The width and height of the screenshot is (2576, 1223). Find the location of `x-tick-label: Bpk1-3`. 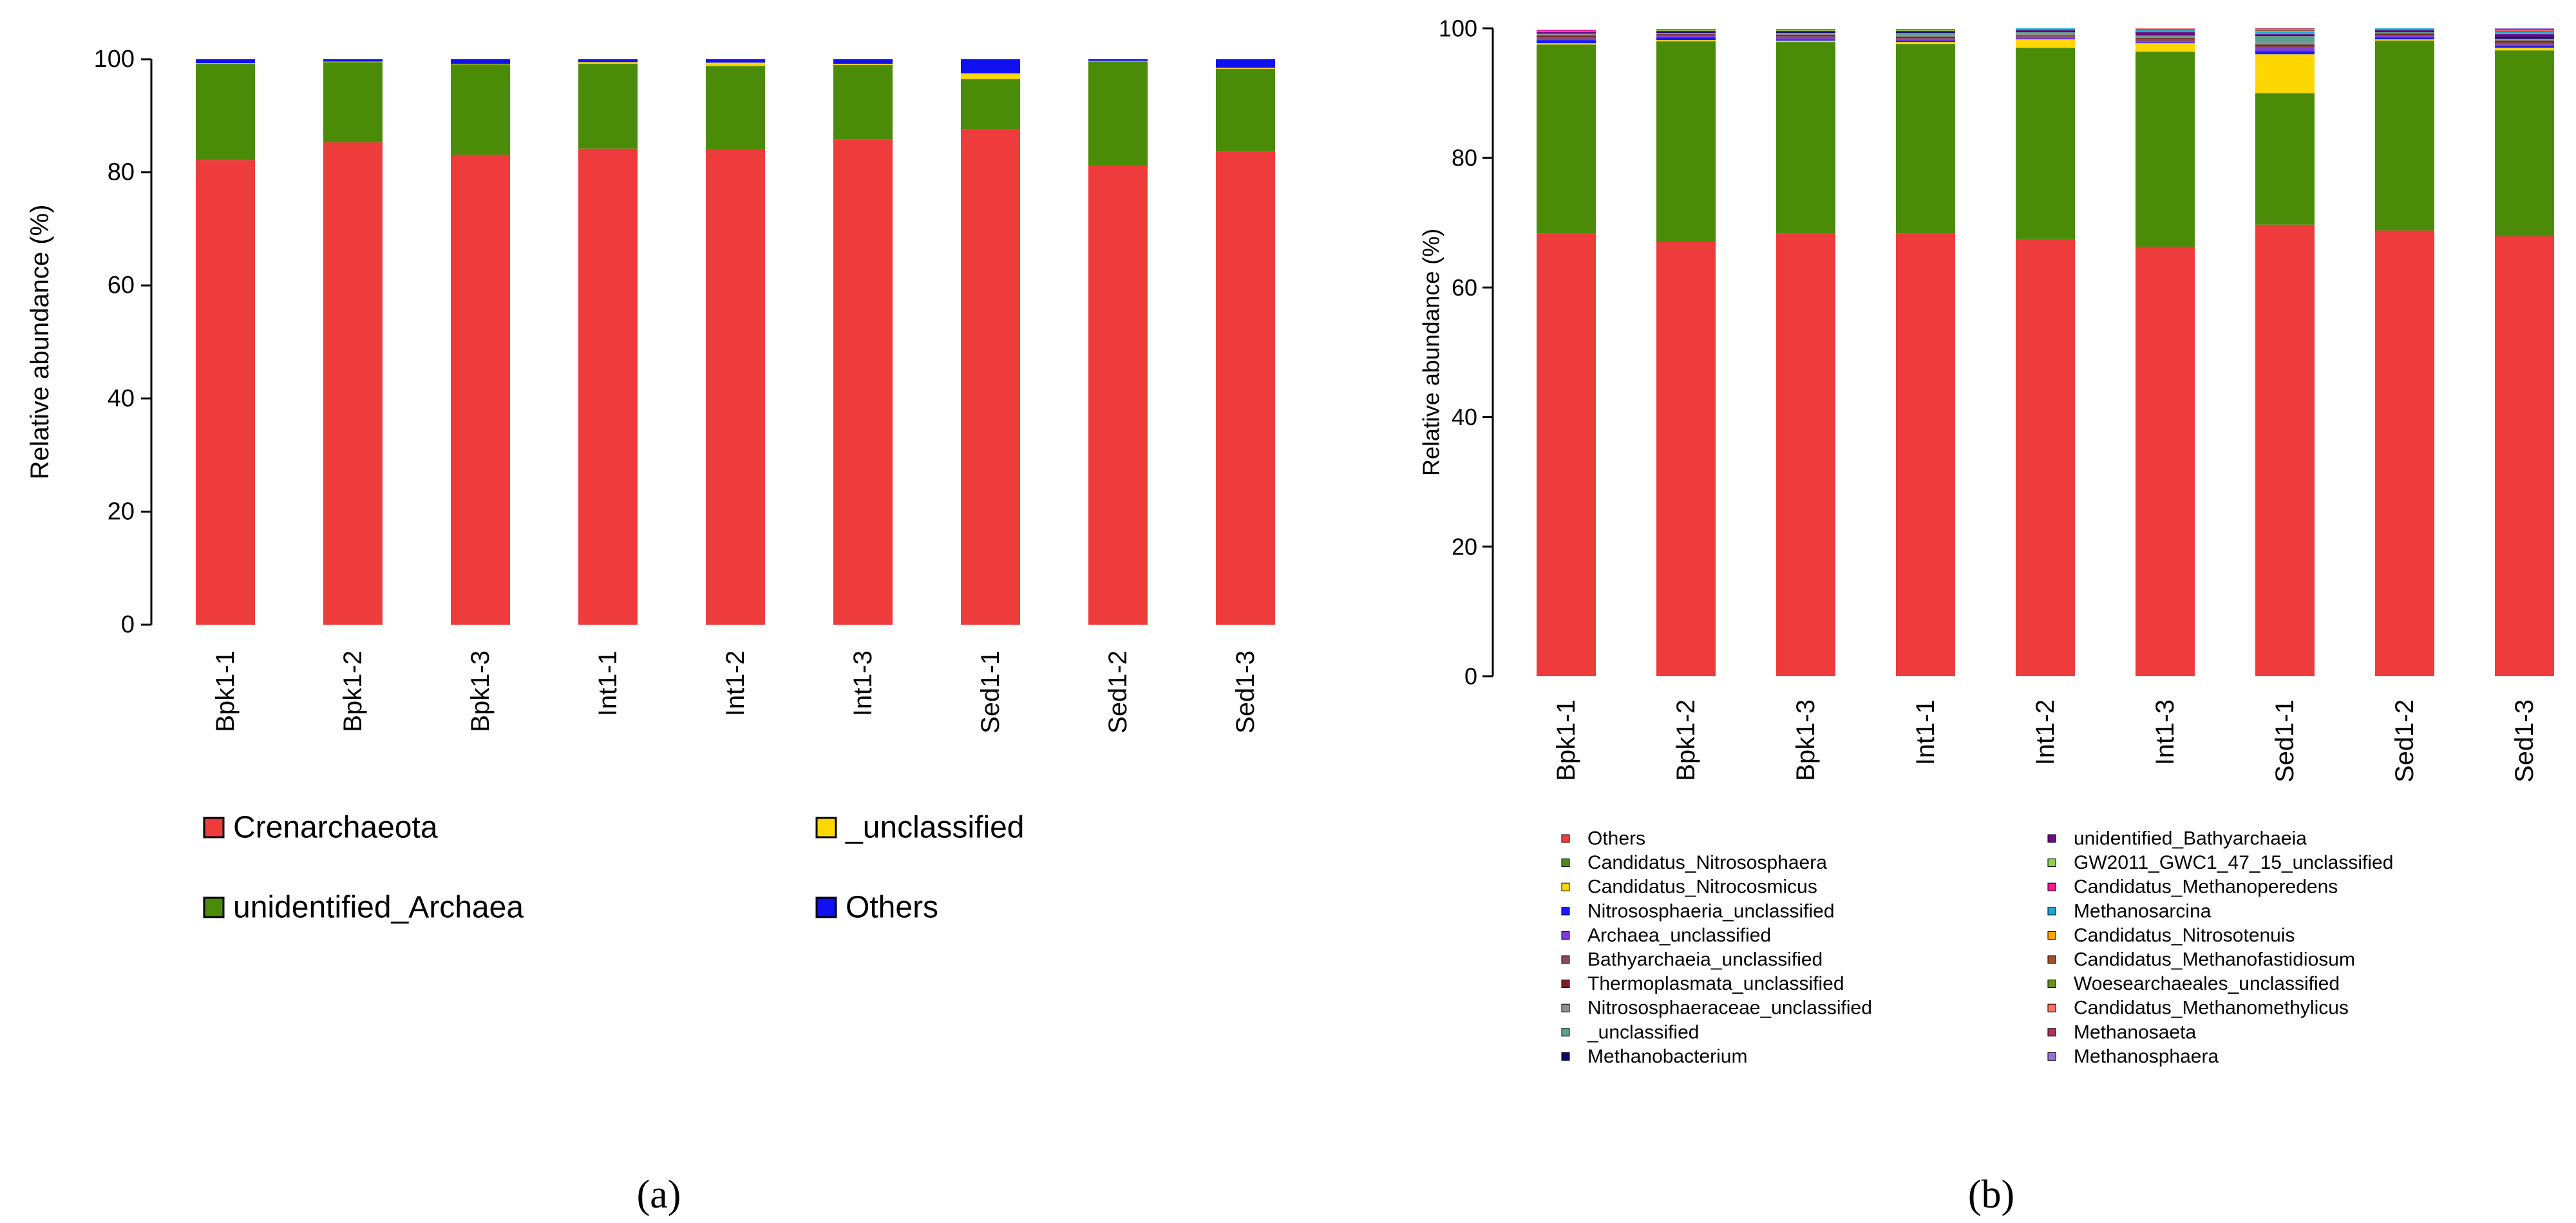

x-tick-label: Bpk1-3 is located at coordinates (1806, 740).